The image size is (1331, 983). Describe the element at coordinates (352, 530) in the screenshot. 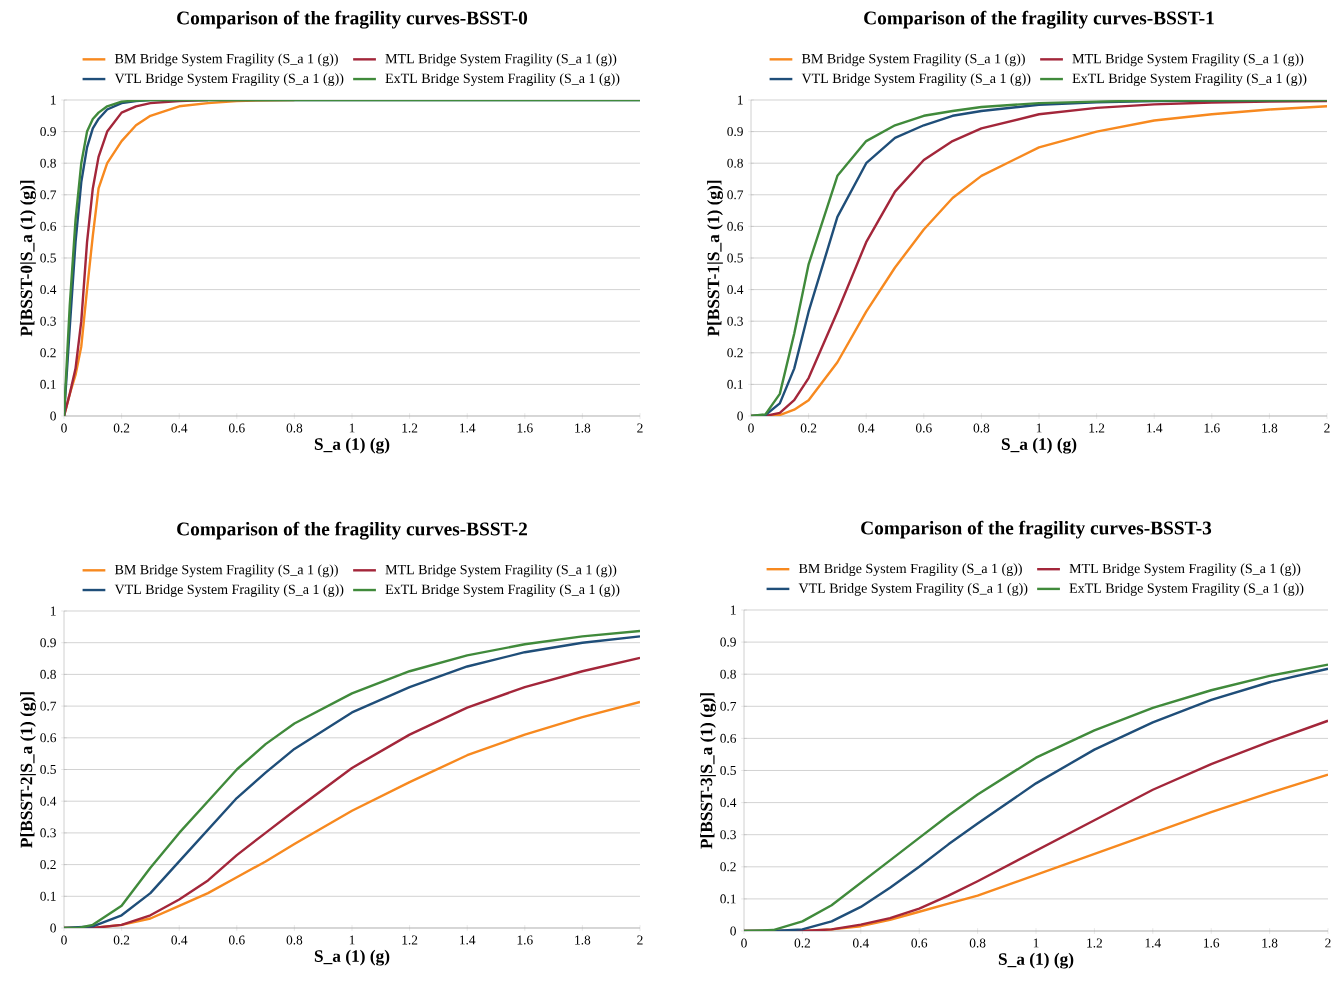

I see `chart-title: Comparison of the fragility curves-BSST-2` at that location.